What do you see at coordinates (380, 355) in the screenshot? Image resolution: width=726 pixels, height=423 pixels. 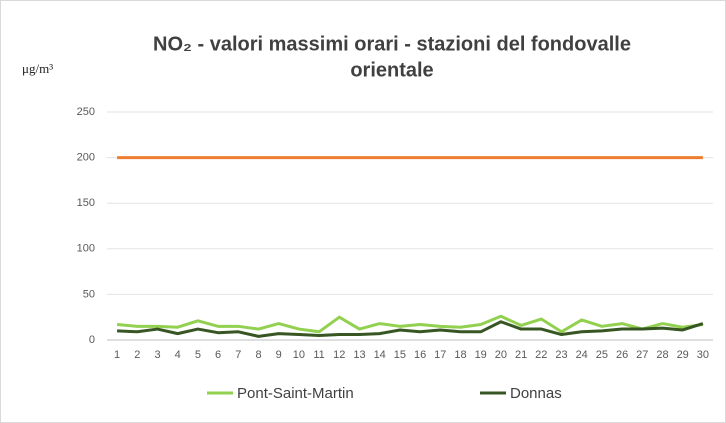 I see `x-tick-label: 14` at bounding box center [380, 355].